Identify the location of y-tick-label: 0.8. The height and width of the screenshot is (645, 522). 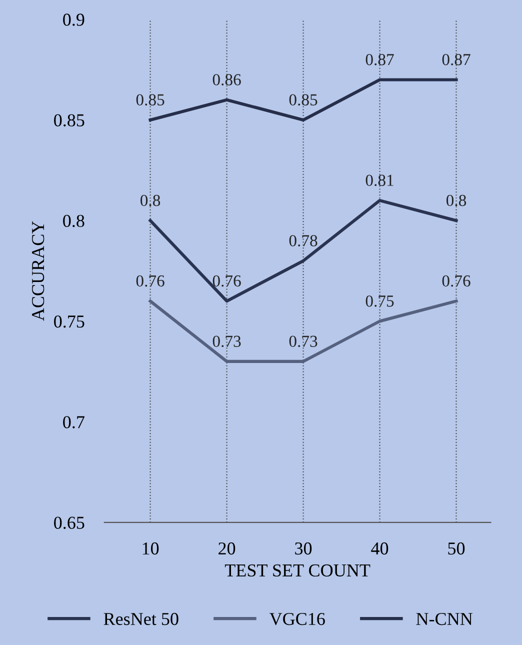
(73, 221).